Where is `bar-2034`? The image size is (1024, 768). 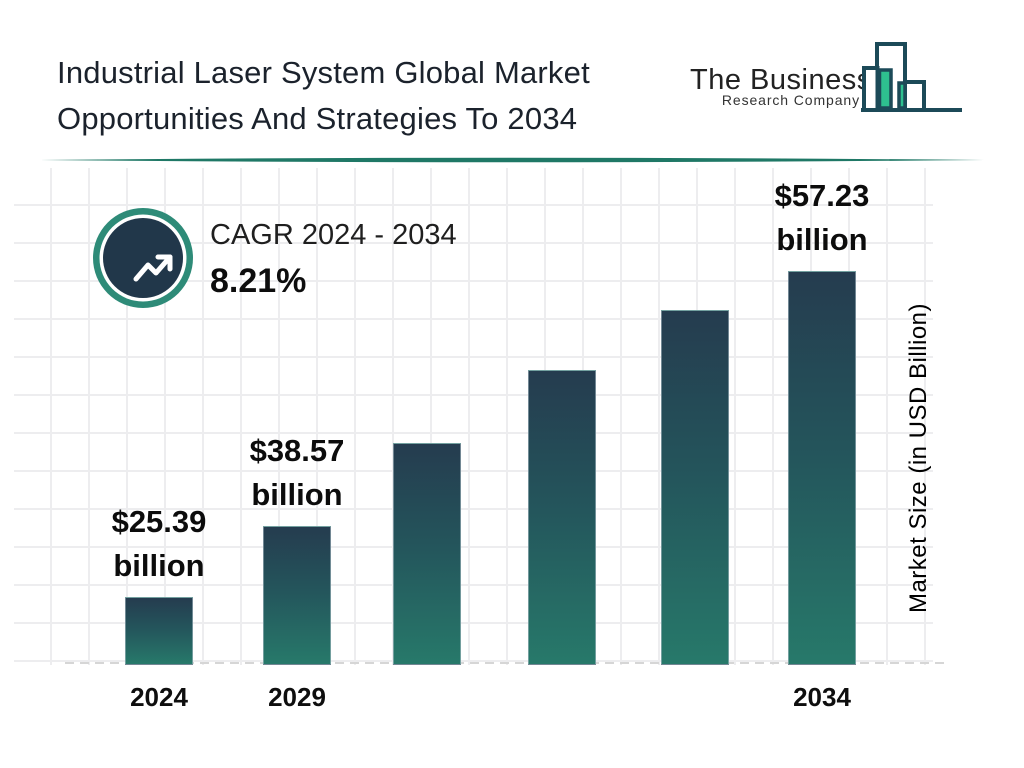 bar-2034 is located at coordinates (822, 468).